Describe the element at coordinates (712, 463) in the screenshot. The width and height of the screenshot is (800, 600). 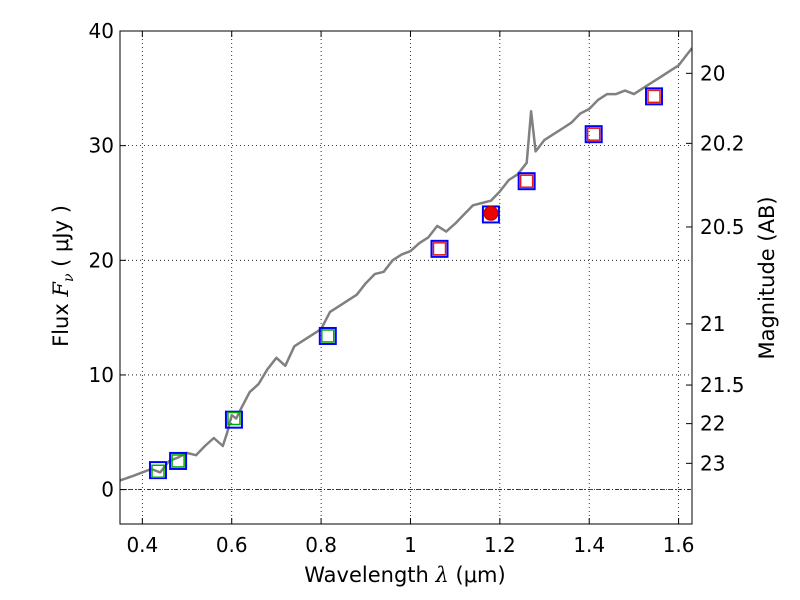
I see `y2-tick-label: 23` at that location.